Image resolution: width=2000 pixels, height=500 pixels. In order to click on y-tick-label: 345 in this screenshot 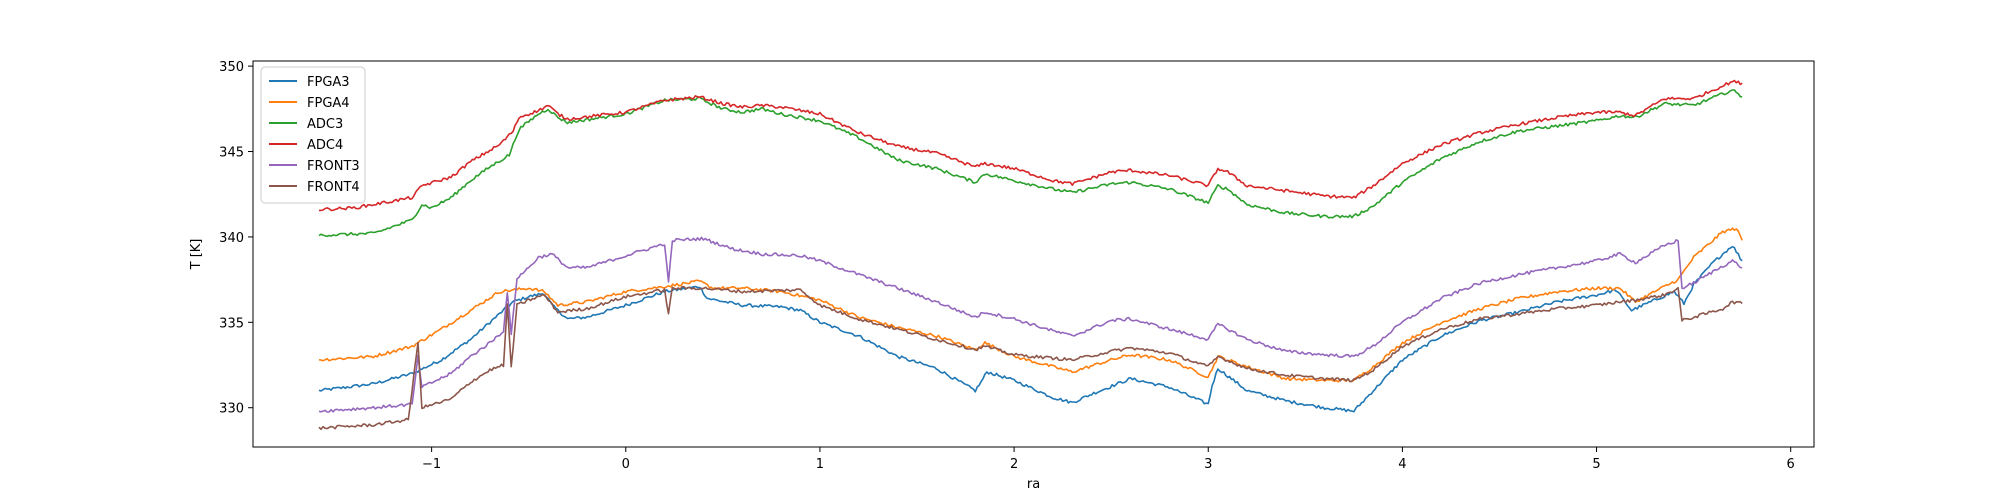, I will do `click(231, 153)`.